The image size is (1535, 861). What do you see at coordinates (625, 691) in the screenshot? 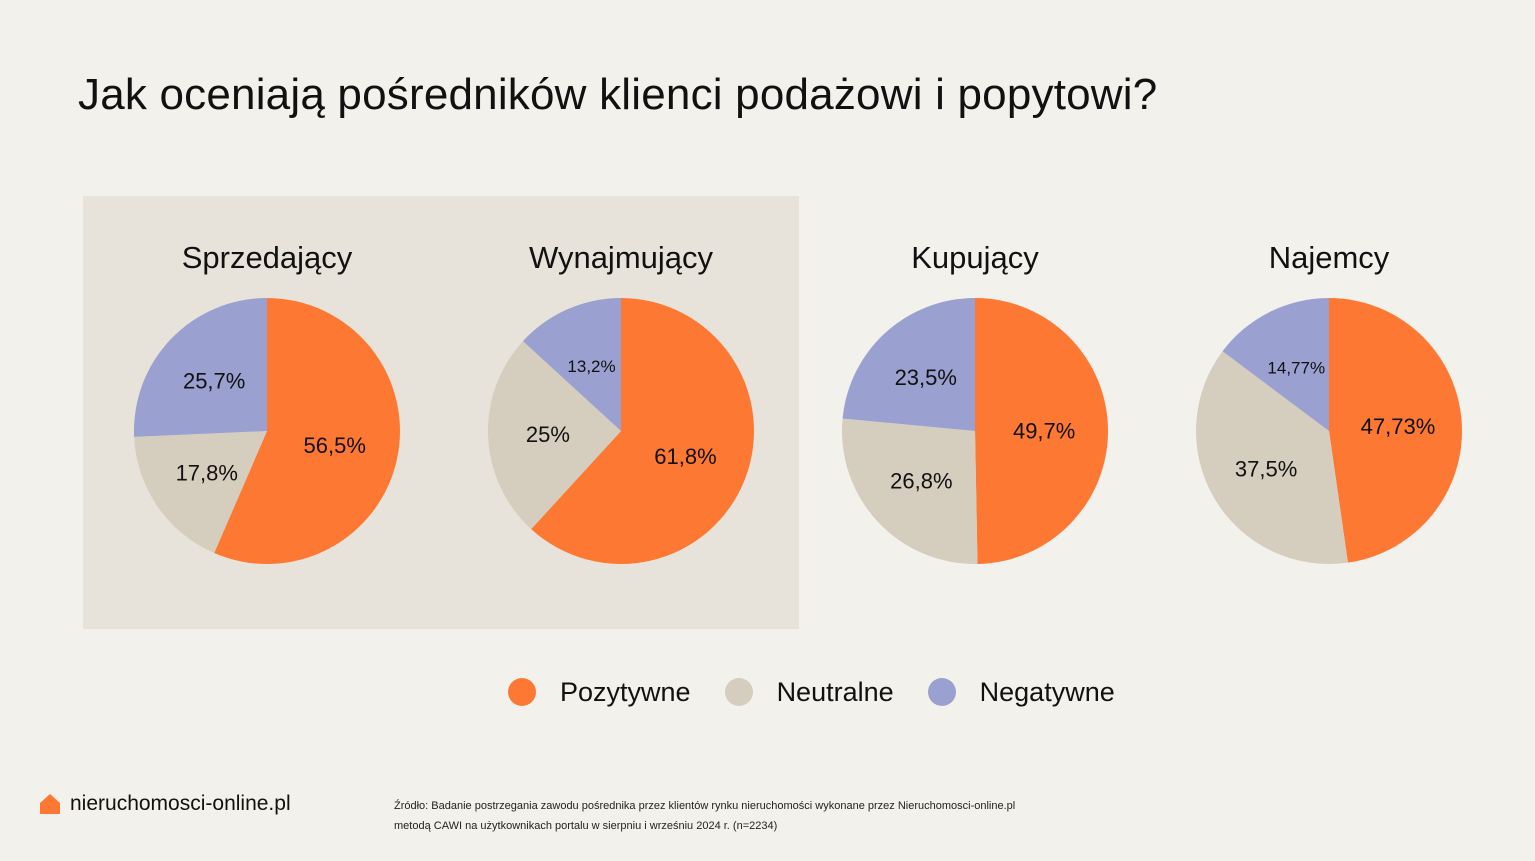
I see `legend-label: Pozytywne` at bounding box center [625, 691].